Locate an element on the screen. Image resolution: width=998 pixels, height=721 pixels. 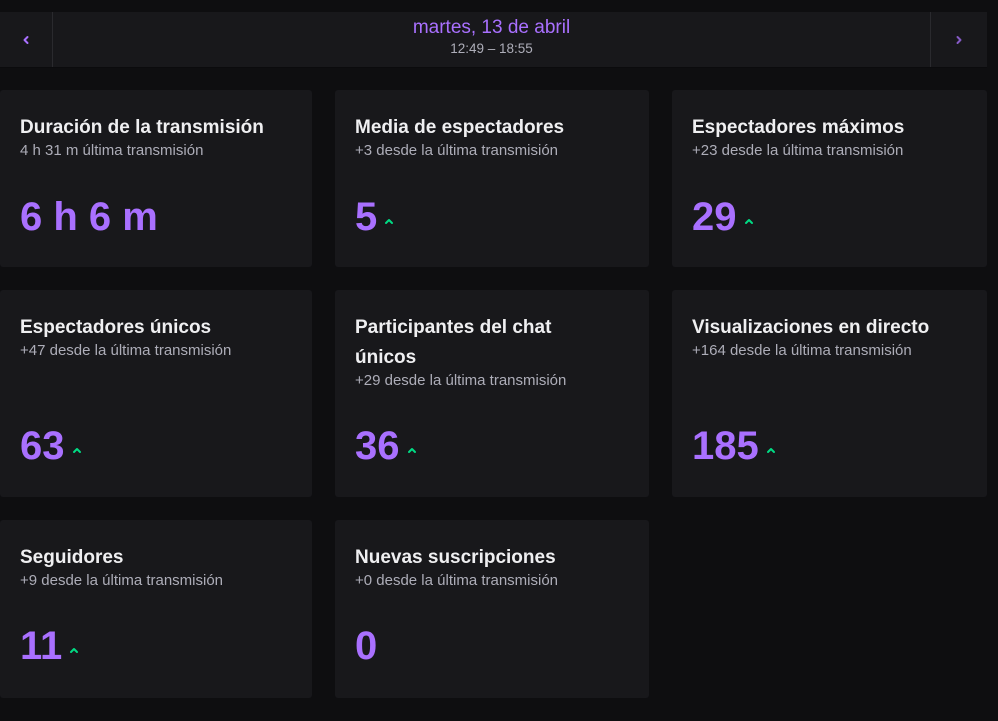
stat-subtitle: +164 desde la última transmisión is located at coordinates (802, 350).